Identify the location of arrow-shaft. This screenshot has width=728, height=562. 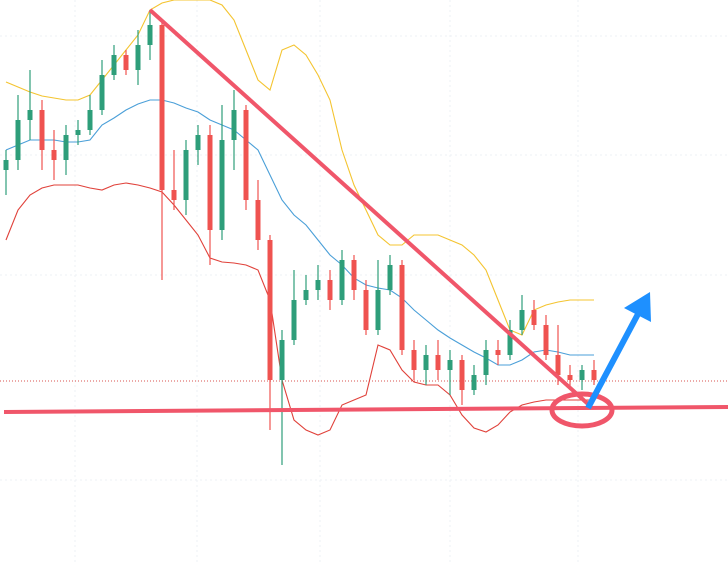
(613, 361).